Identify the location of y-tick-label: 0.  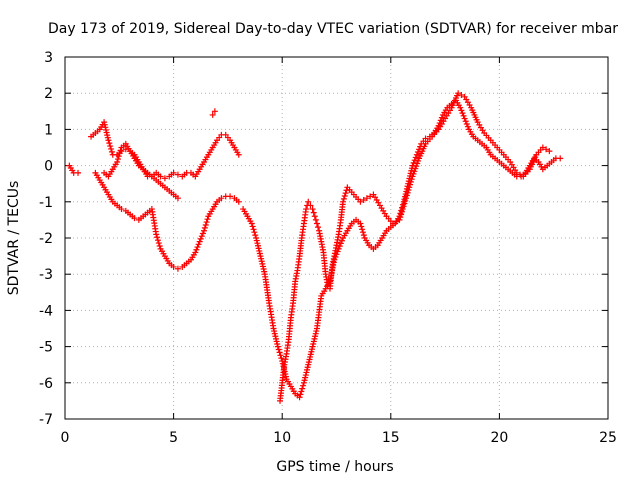
(48, 167).